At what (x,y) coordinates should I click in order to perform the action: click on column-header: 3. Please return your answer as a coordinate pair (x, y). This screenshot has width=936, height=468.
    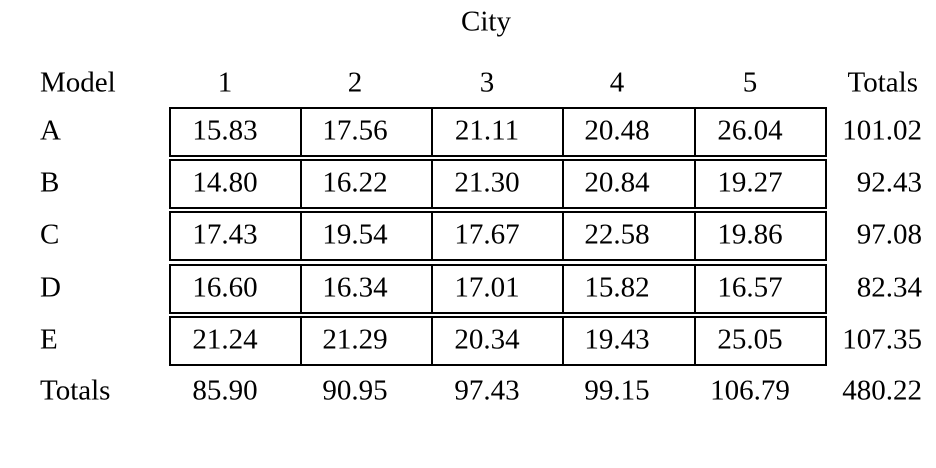
    Looking at the image, I should click on (487, 83).